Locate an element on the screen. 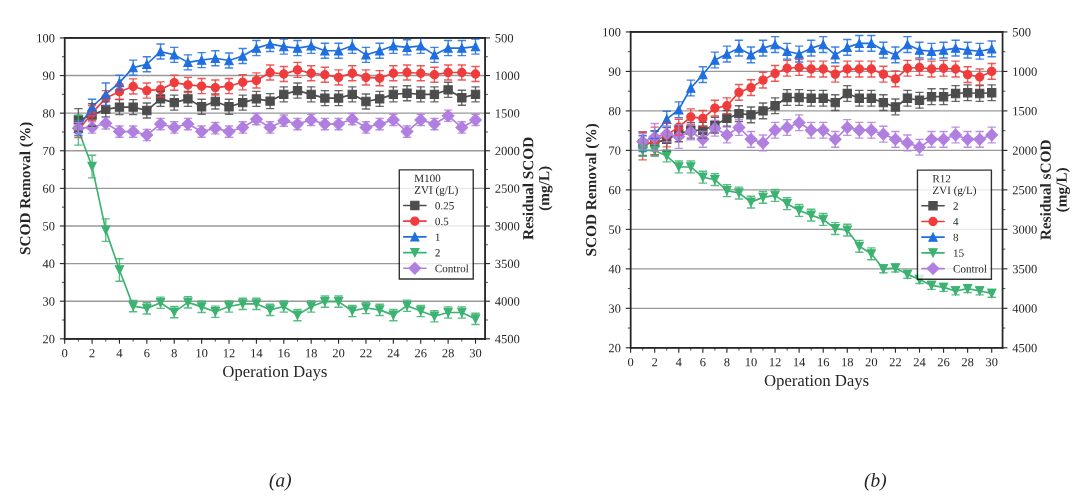  legend-title: M100 ZVI (g/L) is located at coordinates (436, 185).